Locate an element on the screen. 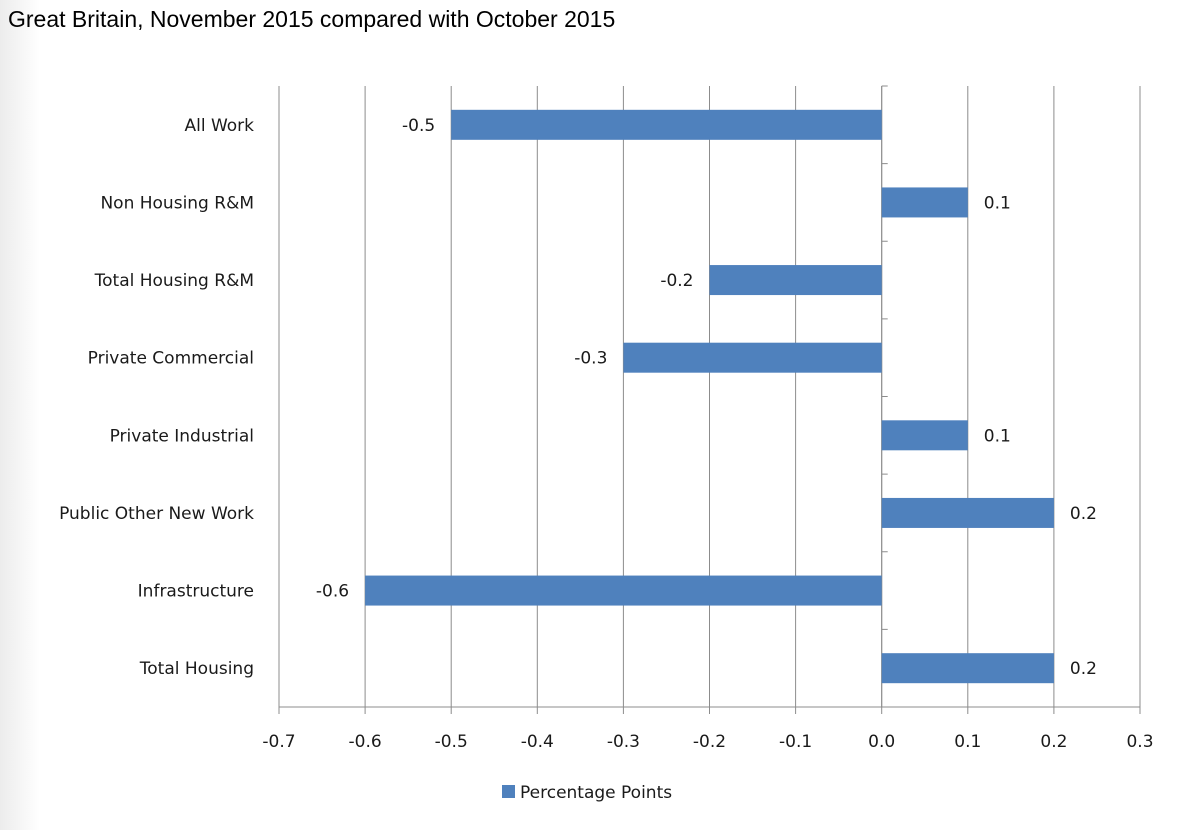  data-label: -0.2 is located at coordinates (676, 281).